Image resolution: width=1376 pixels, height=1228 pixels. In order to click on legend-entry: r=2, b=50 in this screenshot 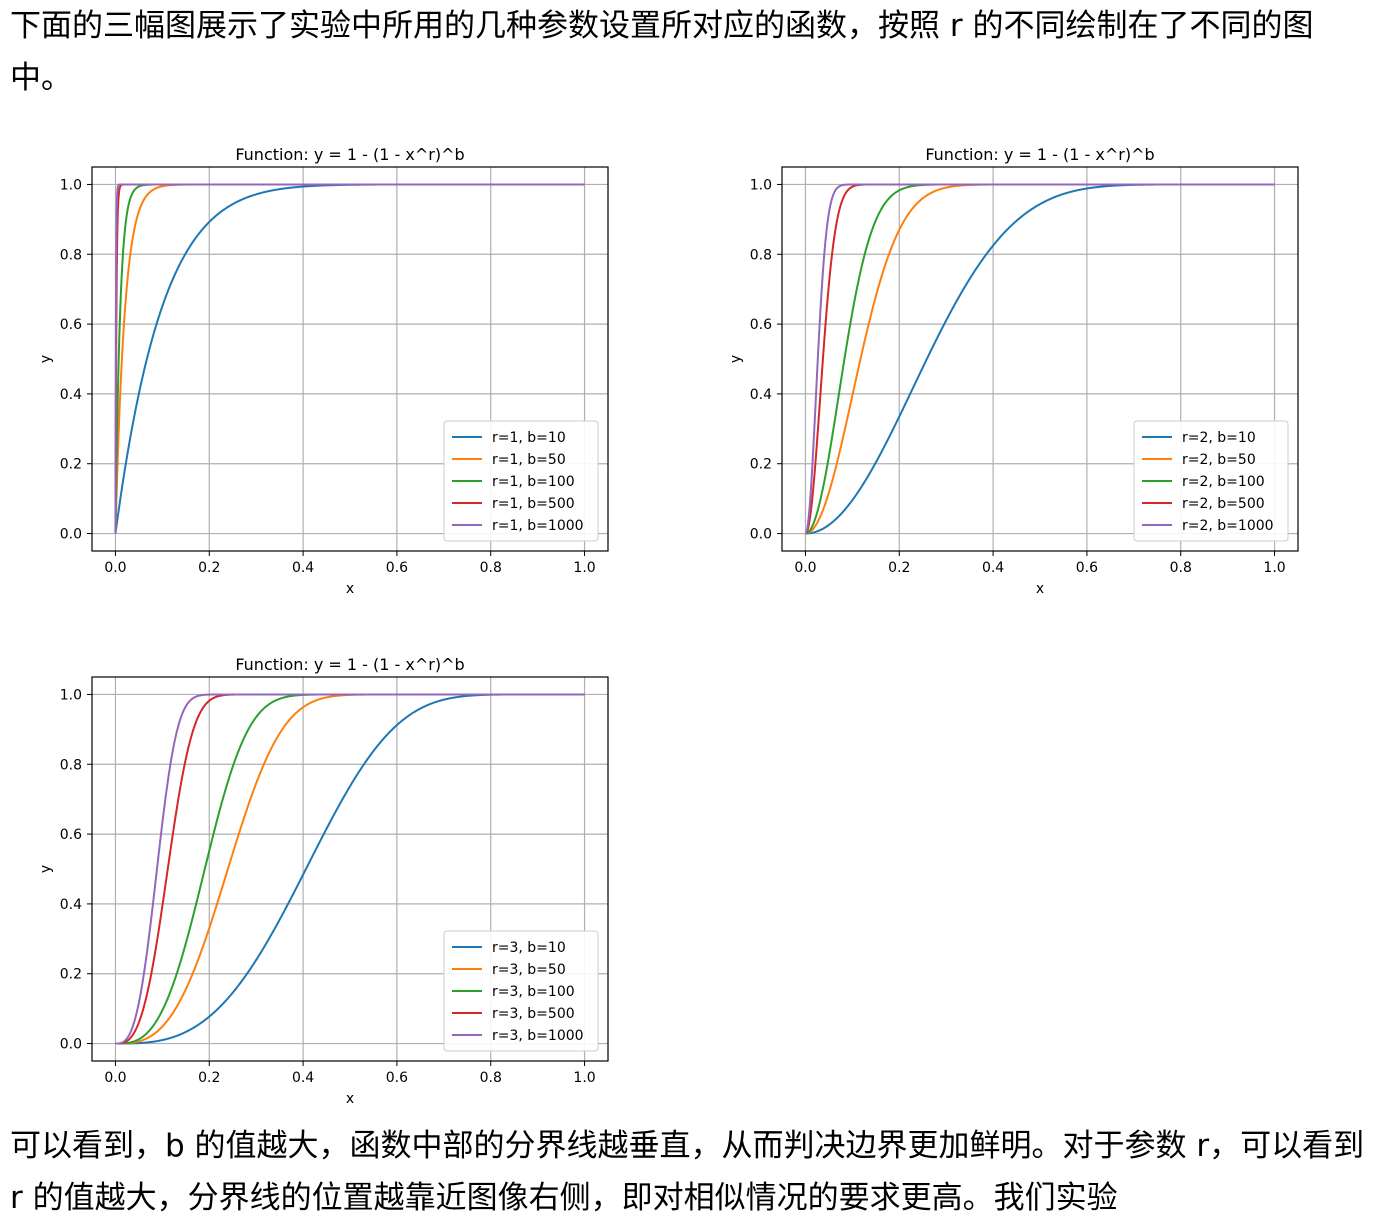, I will do `click(1219, 460)`.